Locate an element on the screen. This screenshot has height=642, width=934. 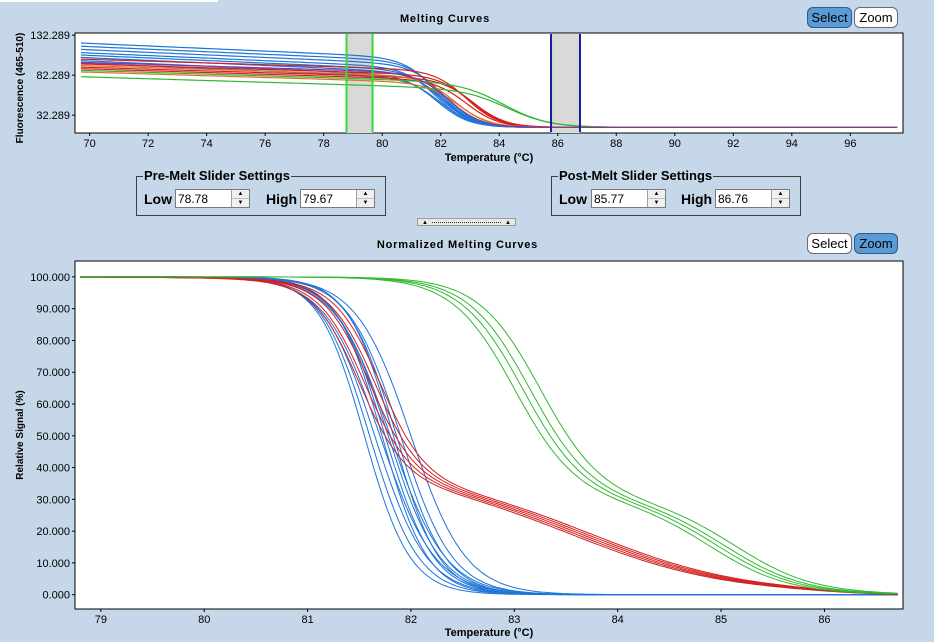
top-x-tick-label: 72 is located at coordinates (148, 144).